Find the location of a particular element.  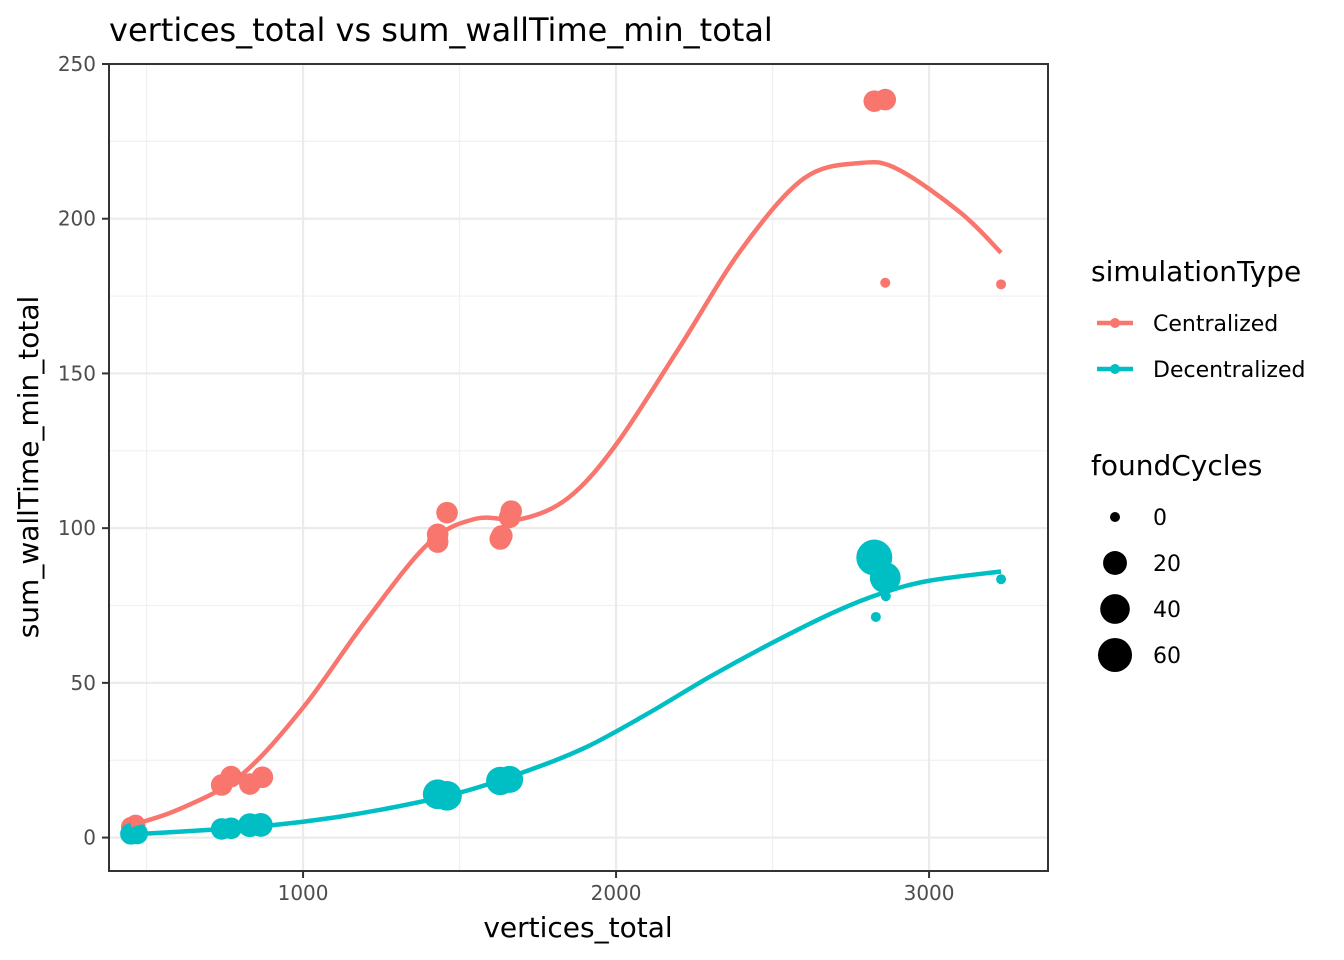

chart-title: vertices_total vs sum_wallTime_min_total is located at coordinates (441, 30).